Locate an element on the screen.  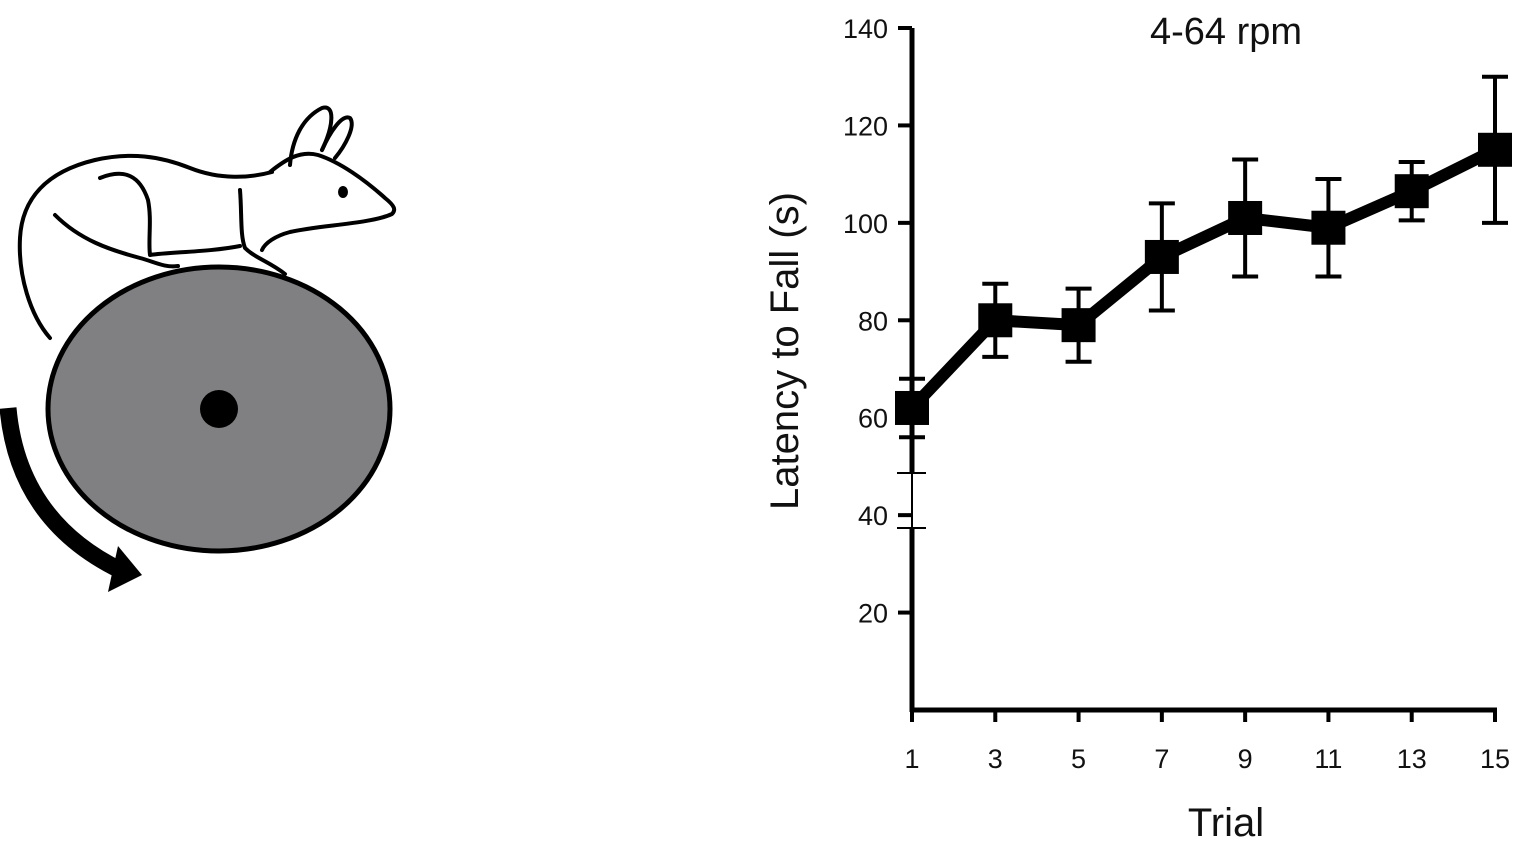
x-tick-label: 1 is located at coordinates (911, 759).